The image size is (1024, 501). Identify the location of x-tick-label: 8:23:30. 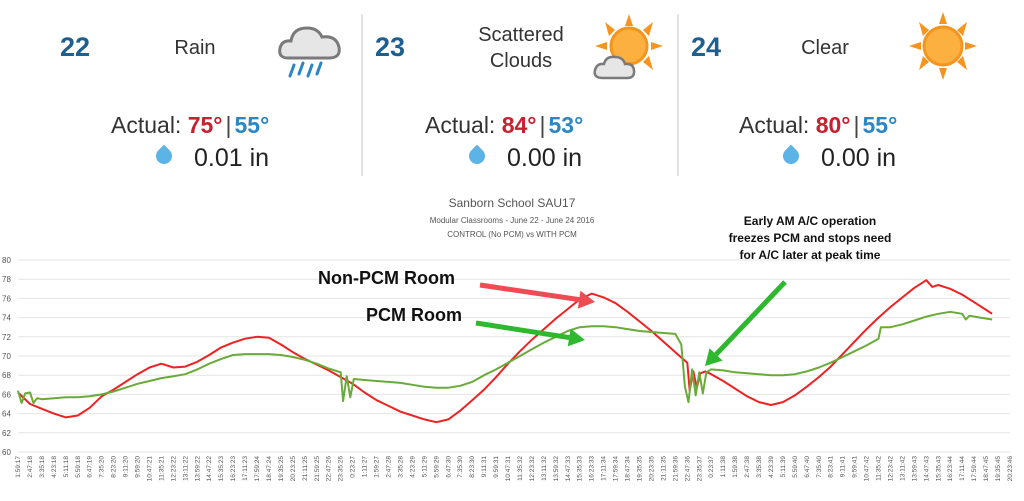
(472, 467).